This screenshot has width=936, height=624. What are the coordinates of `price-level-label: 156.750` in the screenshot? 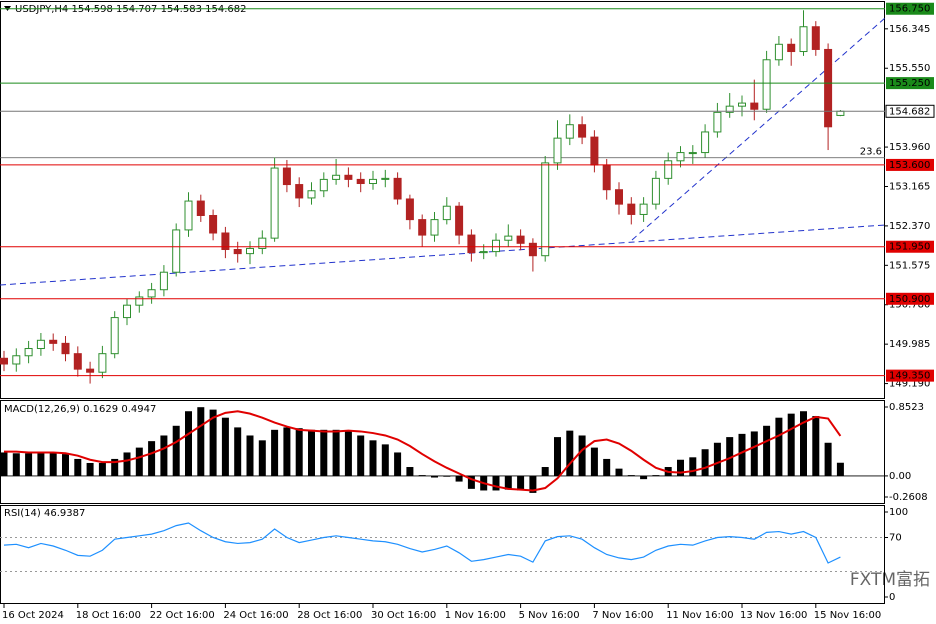 It's located at (909, 9).